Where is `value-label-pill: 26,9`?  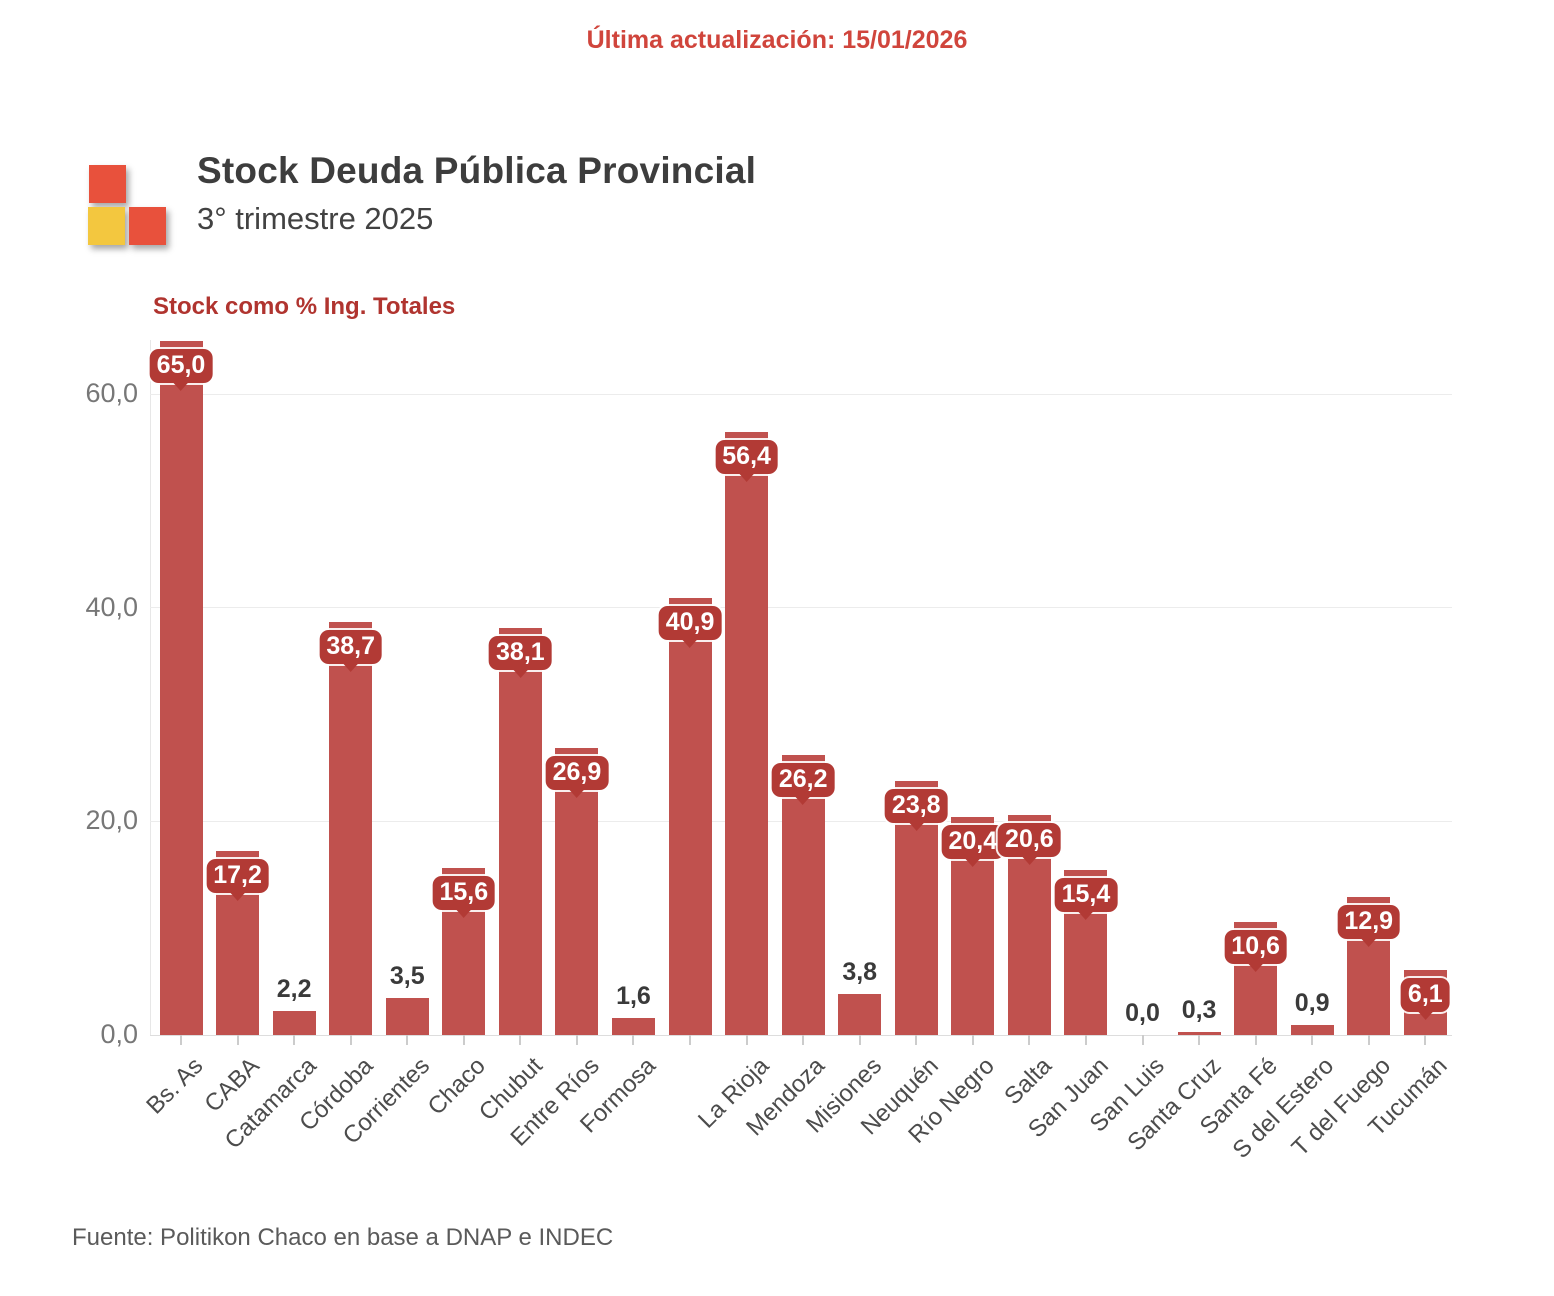 value-label-pill: 26,9 is located at coordinates (577, 772).